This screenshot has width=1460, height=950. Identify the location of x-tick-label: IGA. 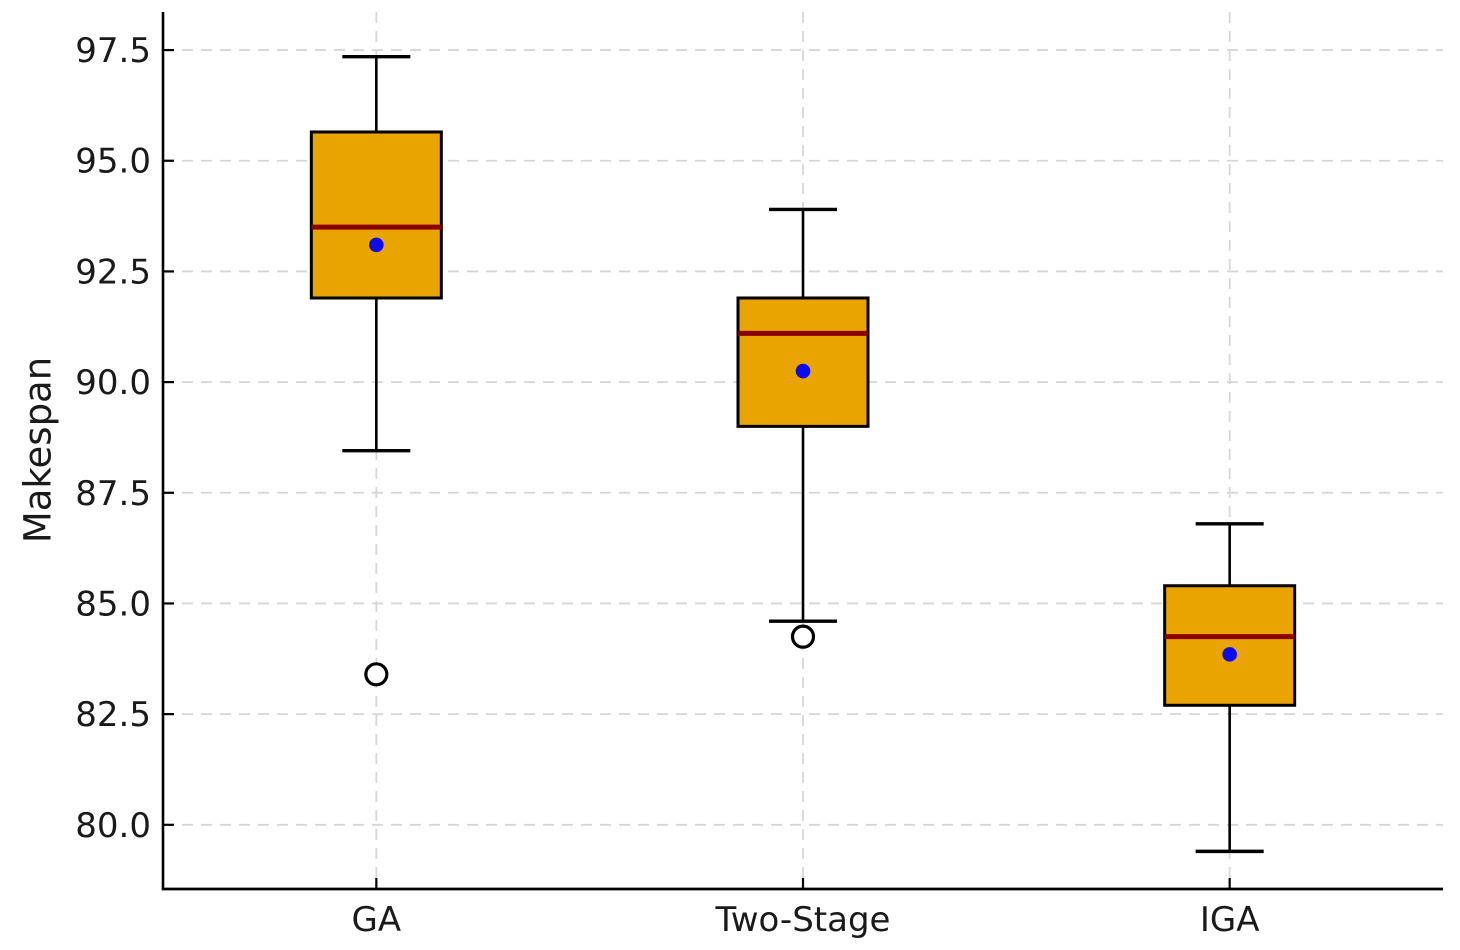
(1230, 920).